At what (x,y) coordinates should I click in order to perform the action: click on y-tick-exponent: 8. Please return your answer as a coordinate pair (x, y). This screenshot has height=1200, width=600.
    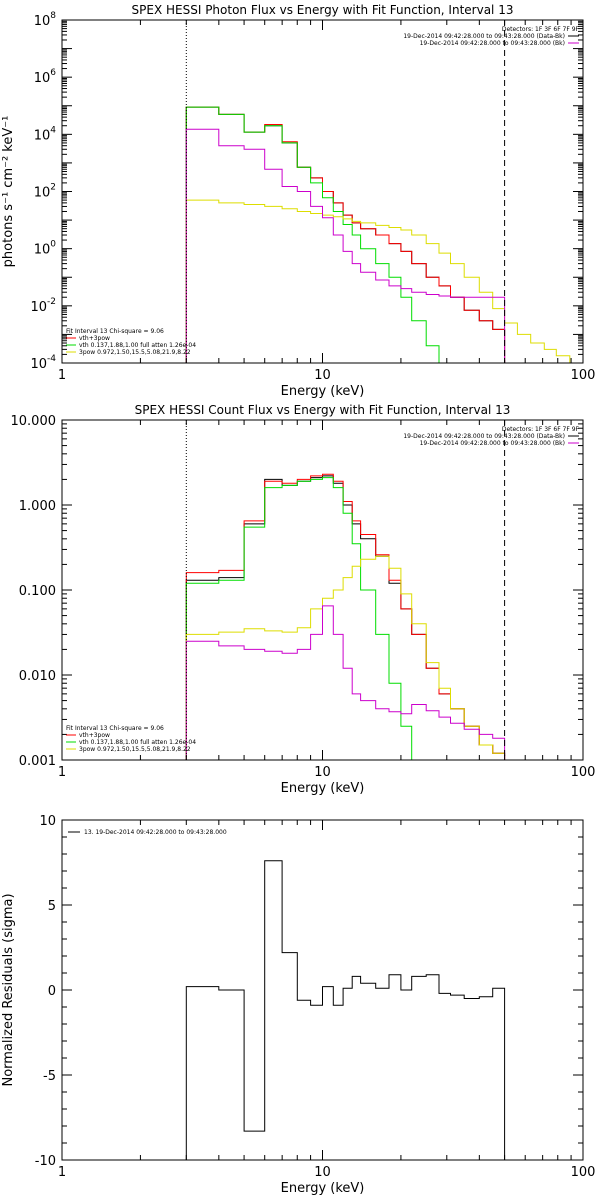
    Looking at the image, I should click on (53, 16).